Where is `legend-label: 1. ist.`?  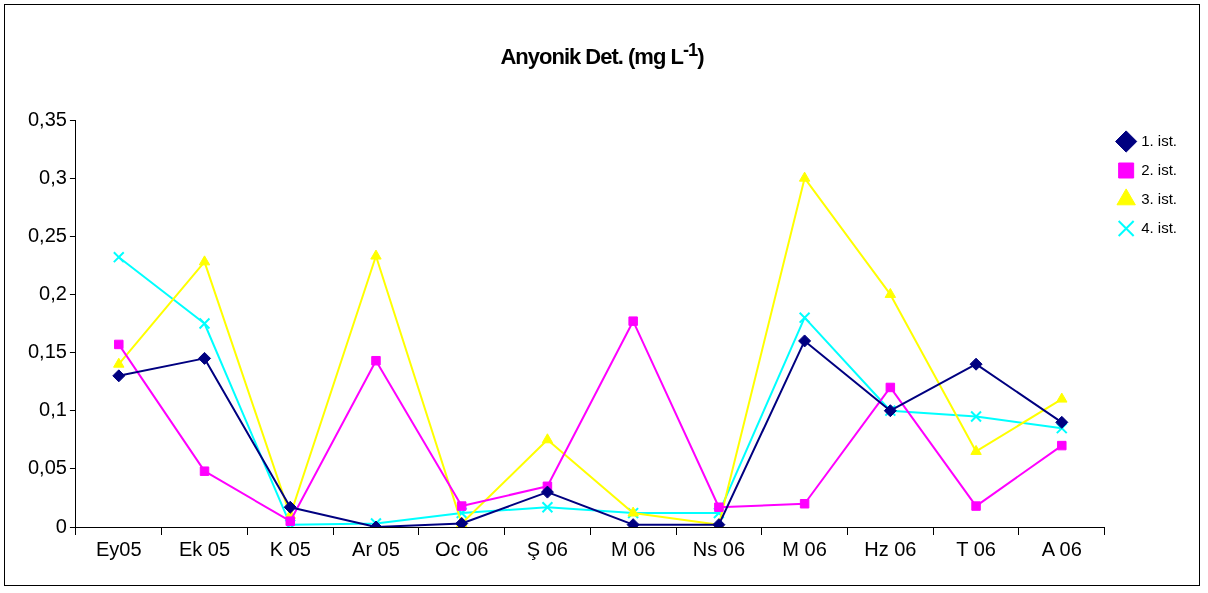
legend-label: 1. ist. is located at coordinates (1159, 140).